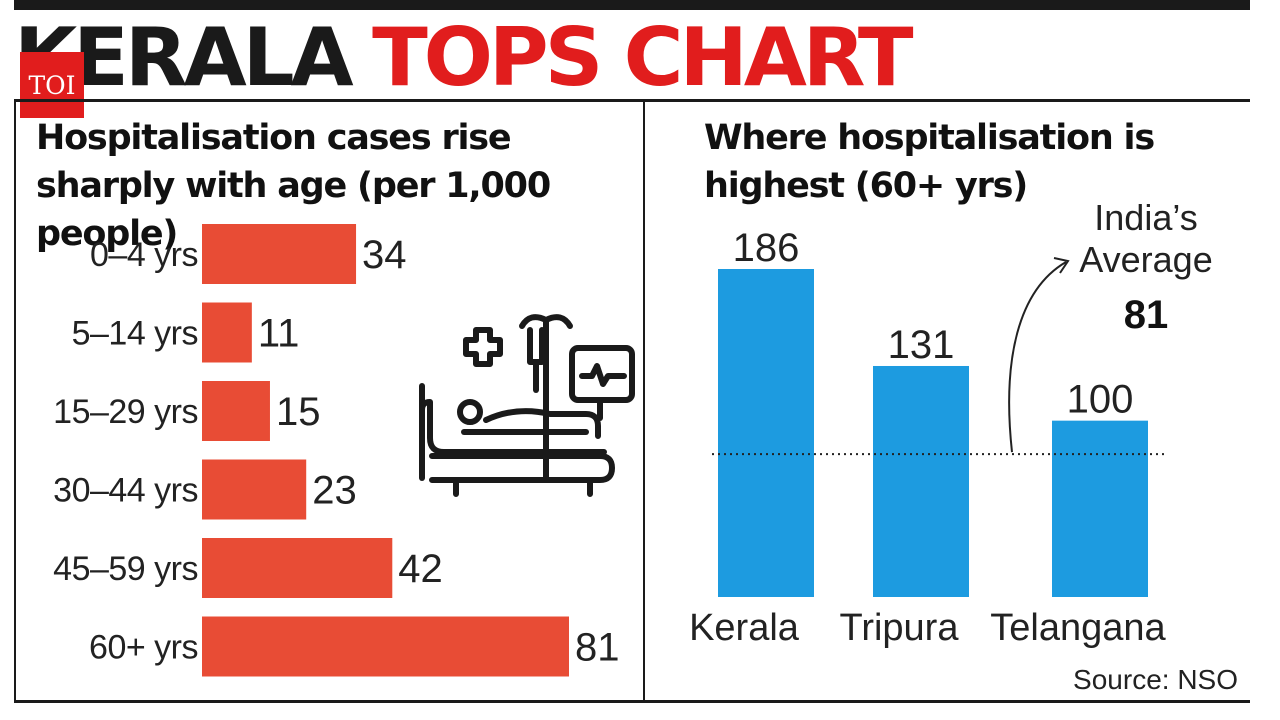  What do you see at coordinates (1155, 679) in the screenshot?
I see `source-note: Source: NSO` at bounding box center [1155, 679].